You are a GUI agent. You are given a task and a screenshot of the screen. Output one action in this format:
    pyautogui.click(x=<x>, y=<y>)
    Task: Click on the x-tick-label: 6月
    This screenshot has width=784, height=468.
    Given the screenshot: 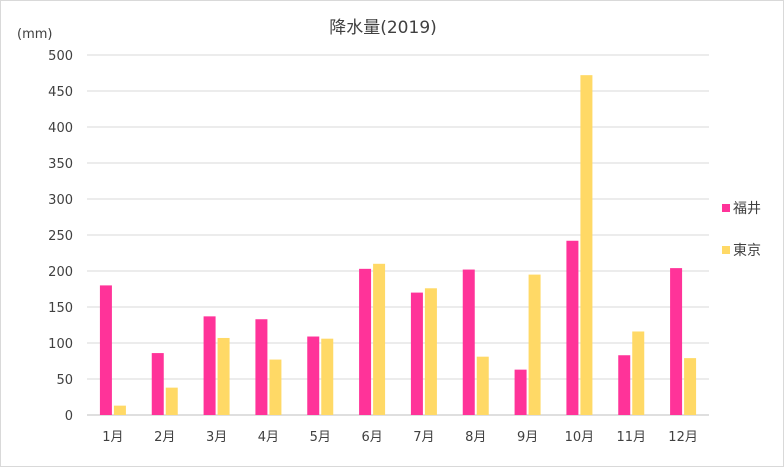 What is the action you would take?
    pyautogui.click(x=371, y=437)
    